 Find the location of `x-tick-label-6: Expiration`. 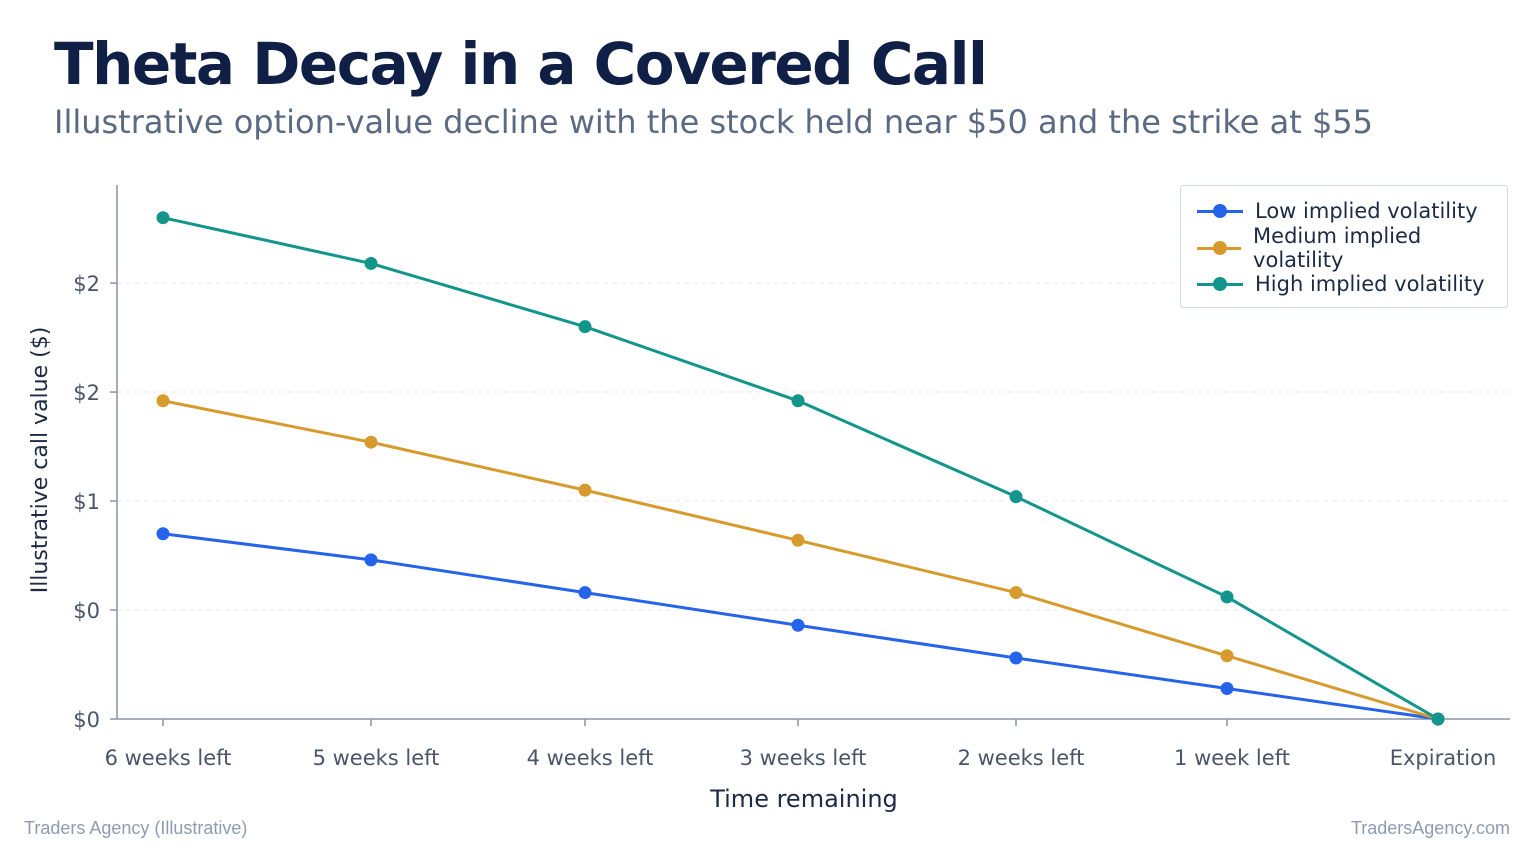

x-tick-label-6: Expiration is located at coordinates (1443, 758).